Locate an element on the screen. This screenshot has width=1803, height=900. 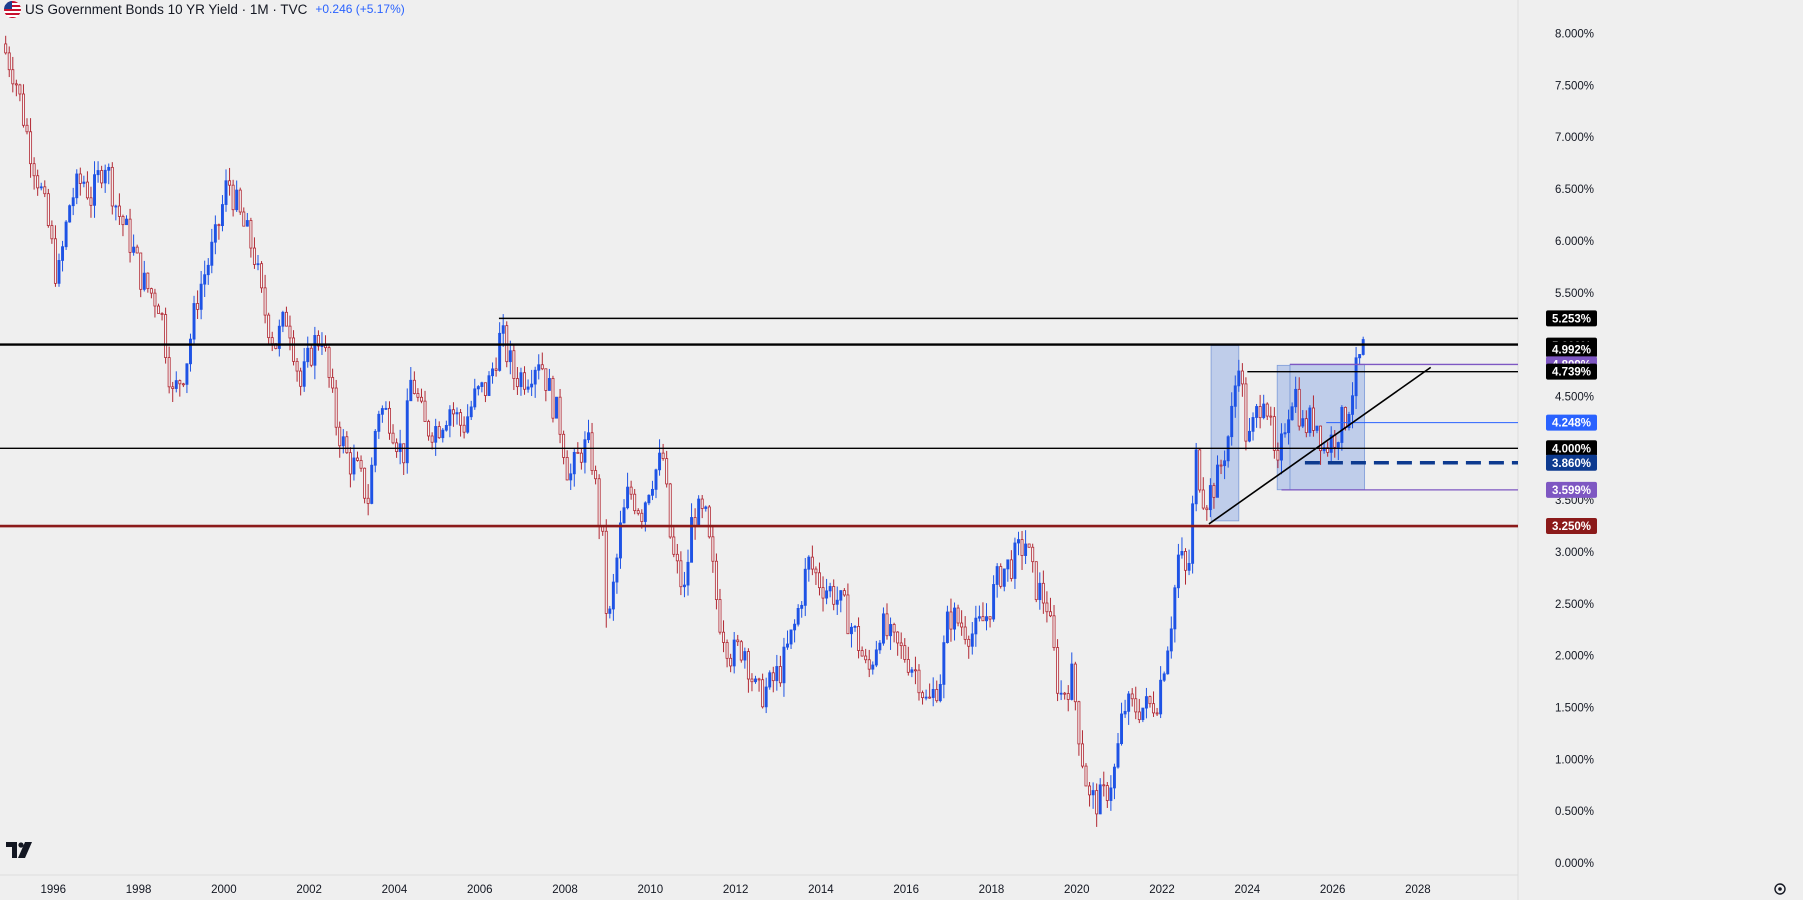
x-tick-label: 2020 is located at coordinates (1077, 890).